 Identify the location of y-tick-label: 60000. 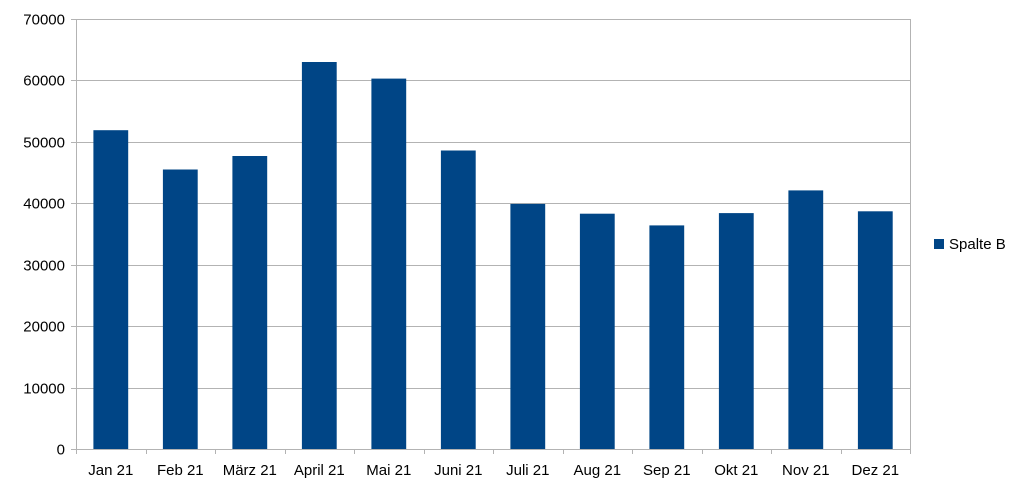
(44, 81).